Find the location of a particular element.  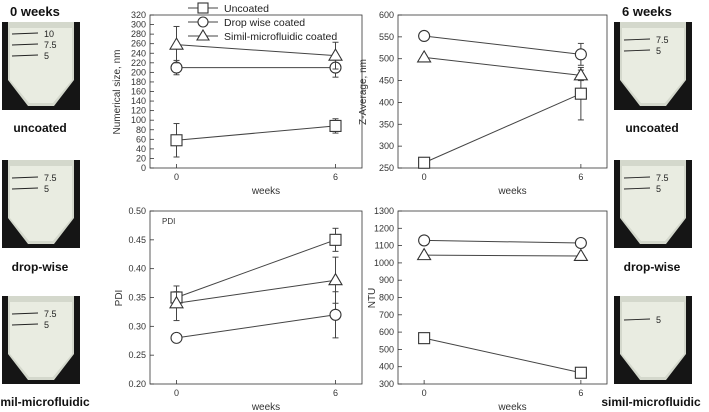

y-tick-label: 1200 is located at coordinates (384, 228).